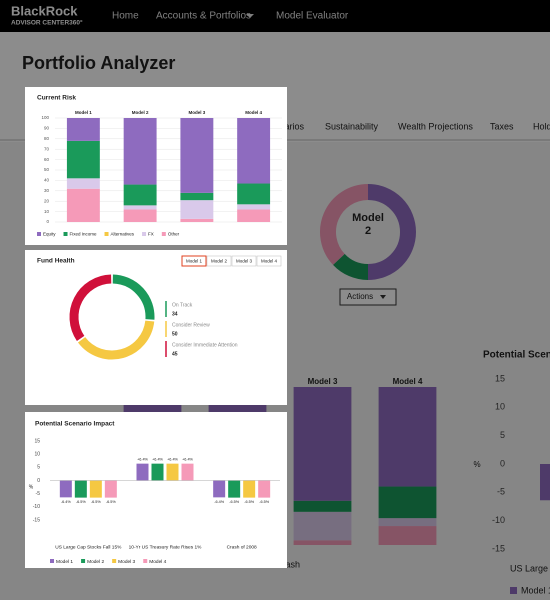 This screenshot has width=550, height=600. Describe the element at coordinates (312, 16) in the screenshot. I see `nav-link: Model Evaluator` at that location.